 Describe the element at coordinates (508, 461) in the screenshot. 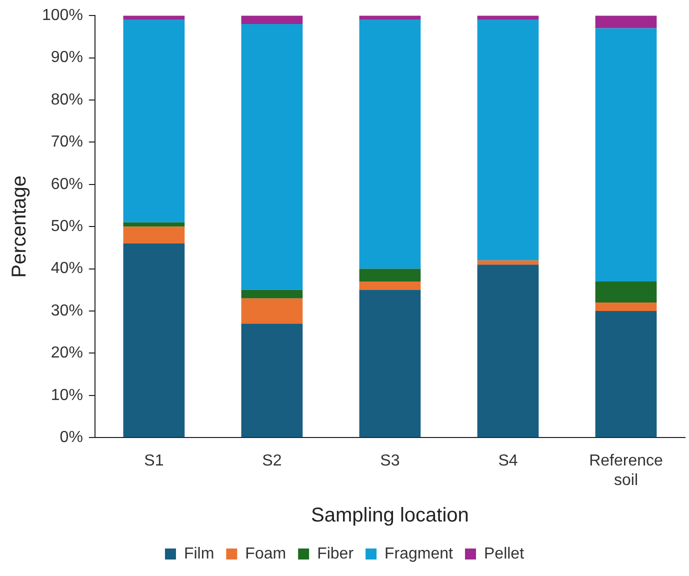

I see `x-tick-label: S4` at that location.